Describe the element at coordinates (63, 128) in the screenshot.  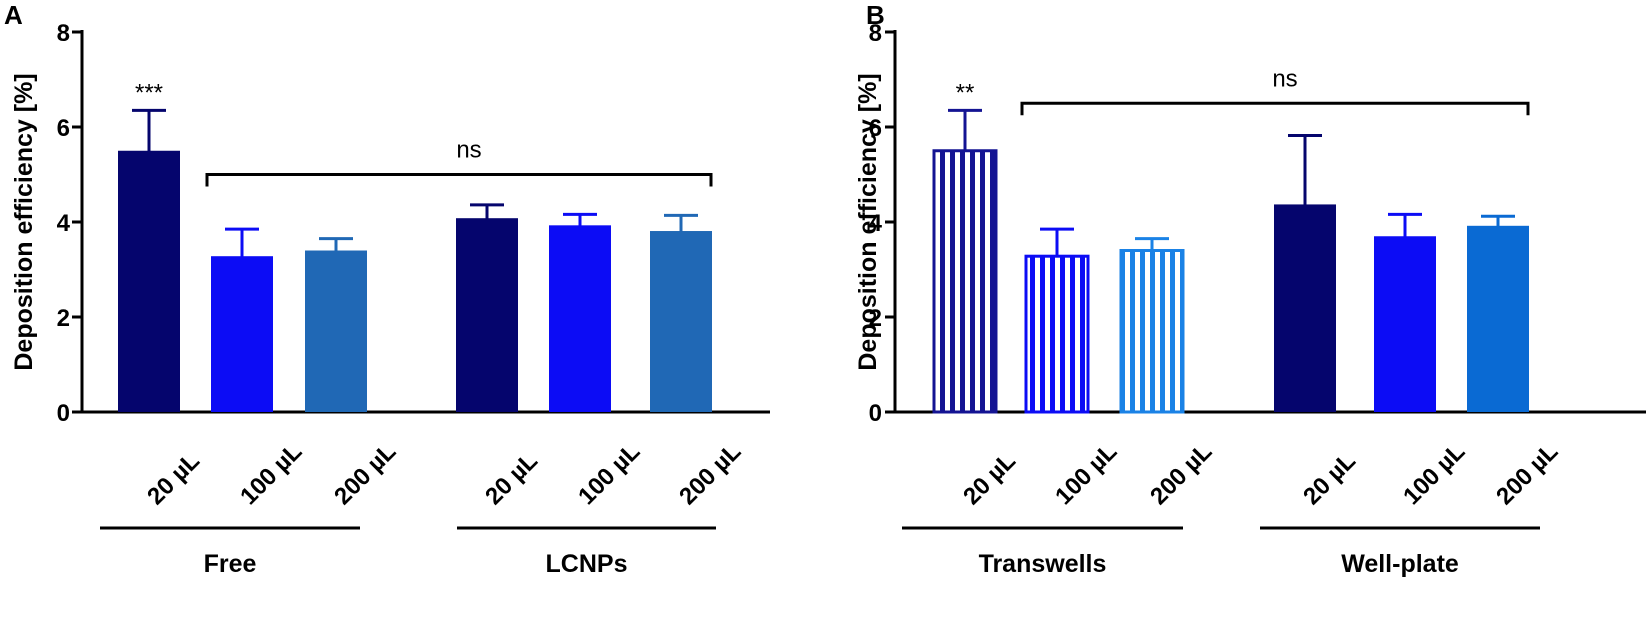
I see `y-tick-label-a: 6` at that location.